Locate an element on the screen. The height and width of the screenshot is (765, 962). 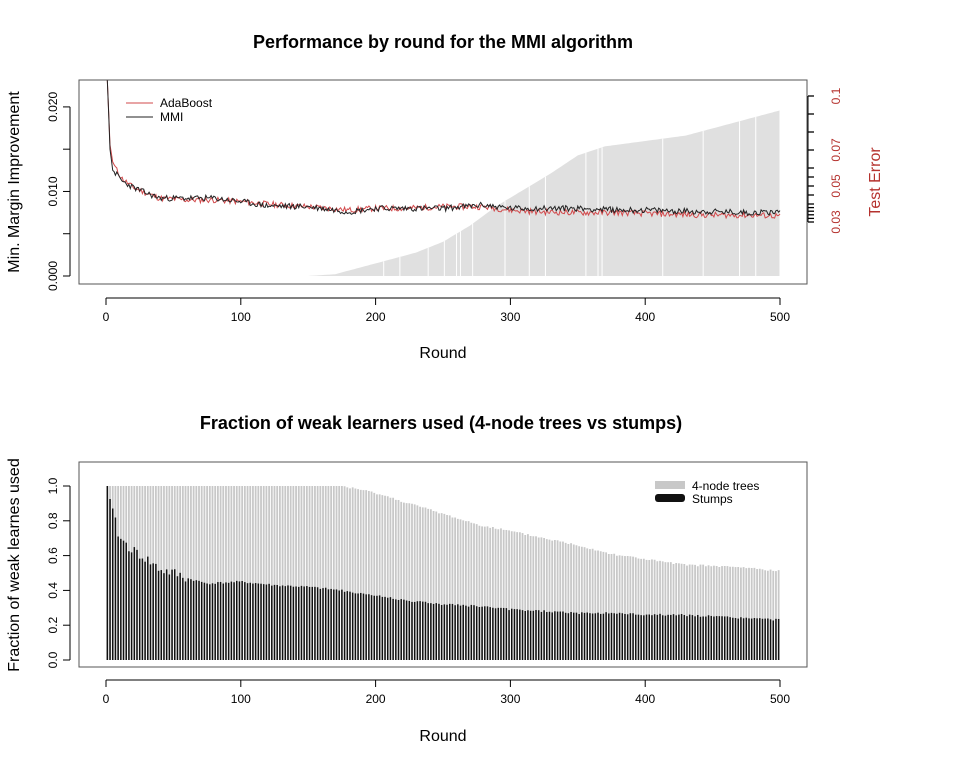
bottom-x-axis: 0 100 200 300 400 500 is located at coordinates (446, 692).